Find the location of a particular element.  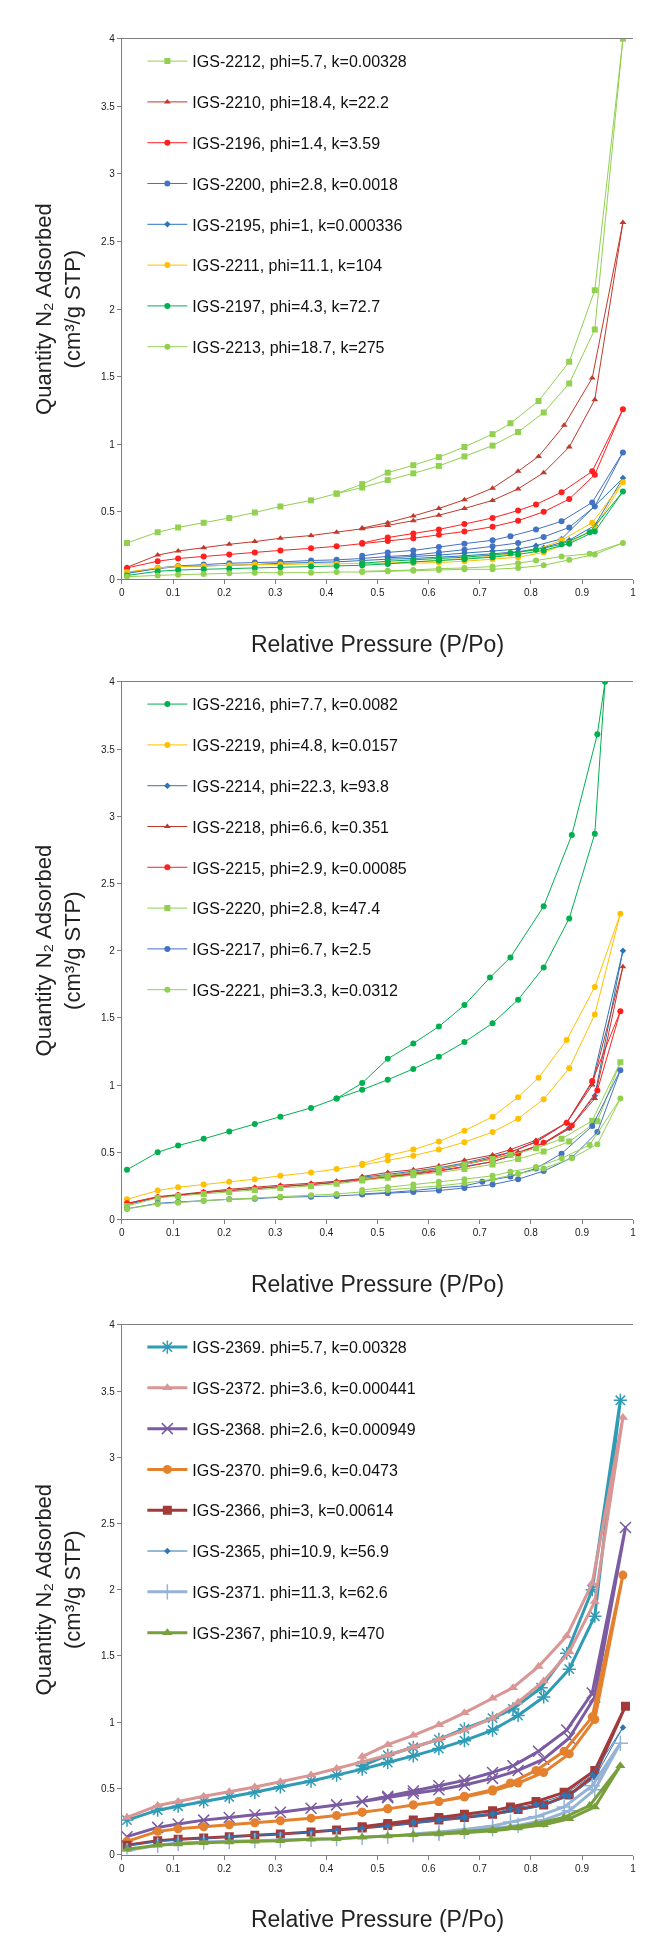

legend-label: IGS-2200, phi=2.8, k=0.0018 is located at coordinates (295, 184).